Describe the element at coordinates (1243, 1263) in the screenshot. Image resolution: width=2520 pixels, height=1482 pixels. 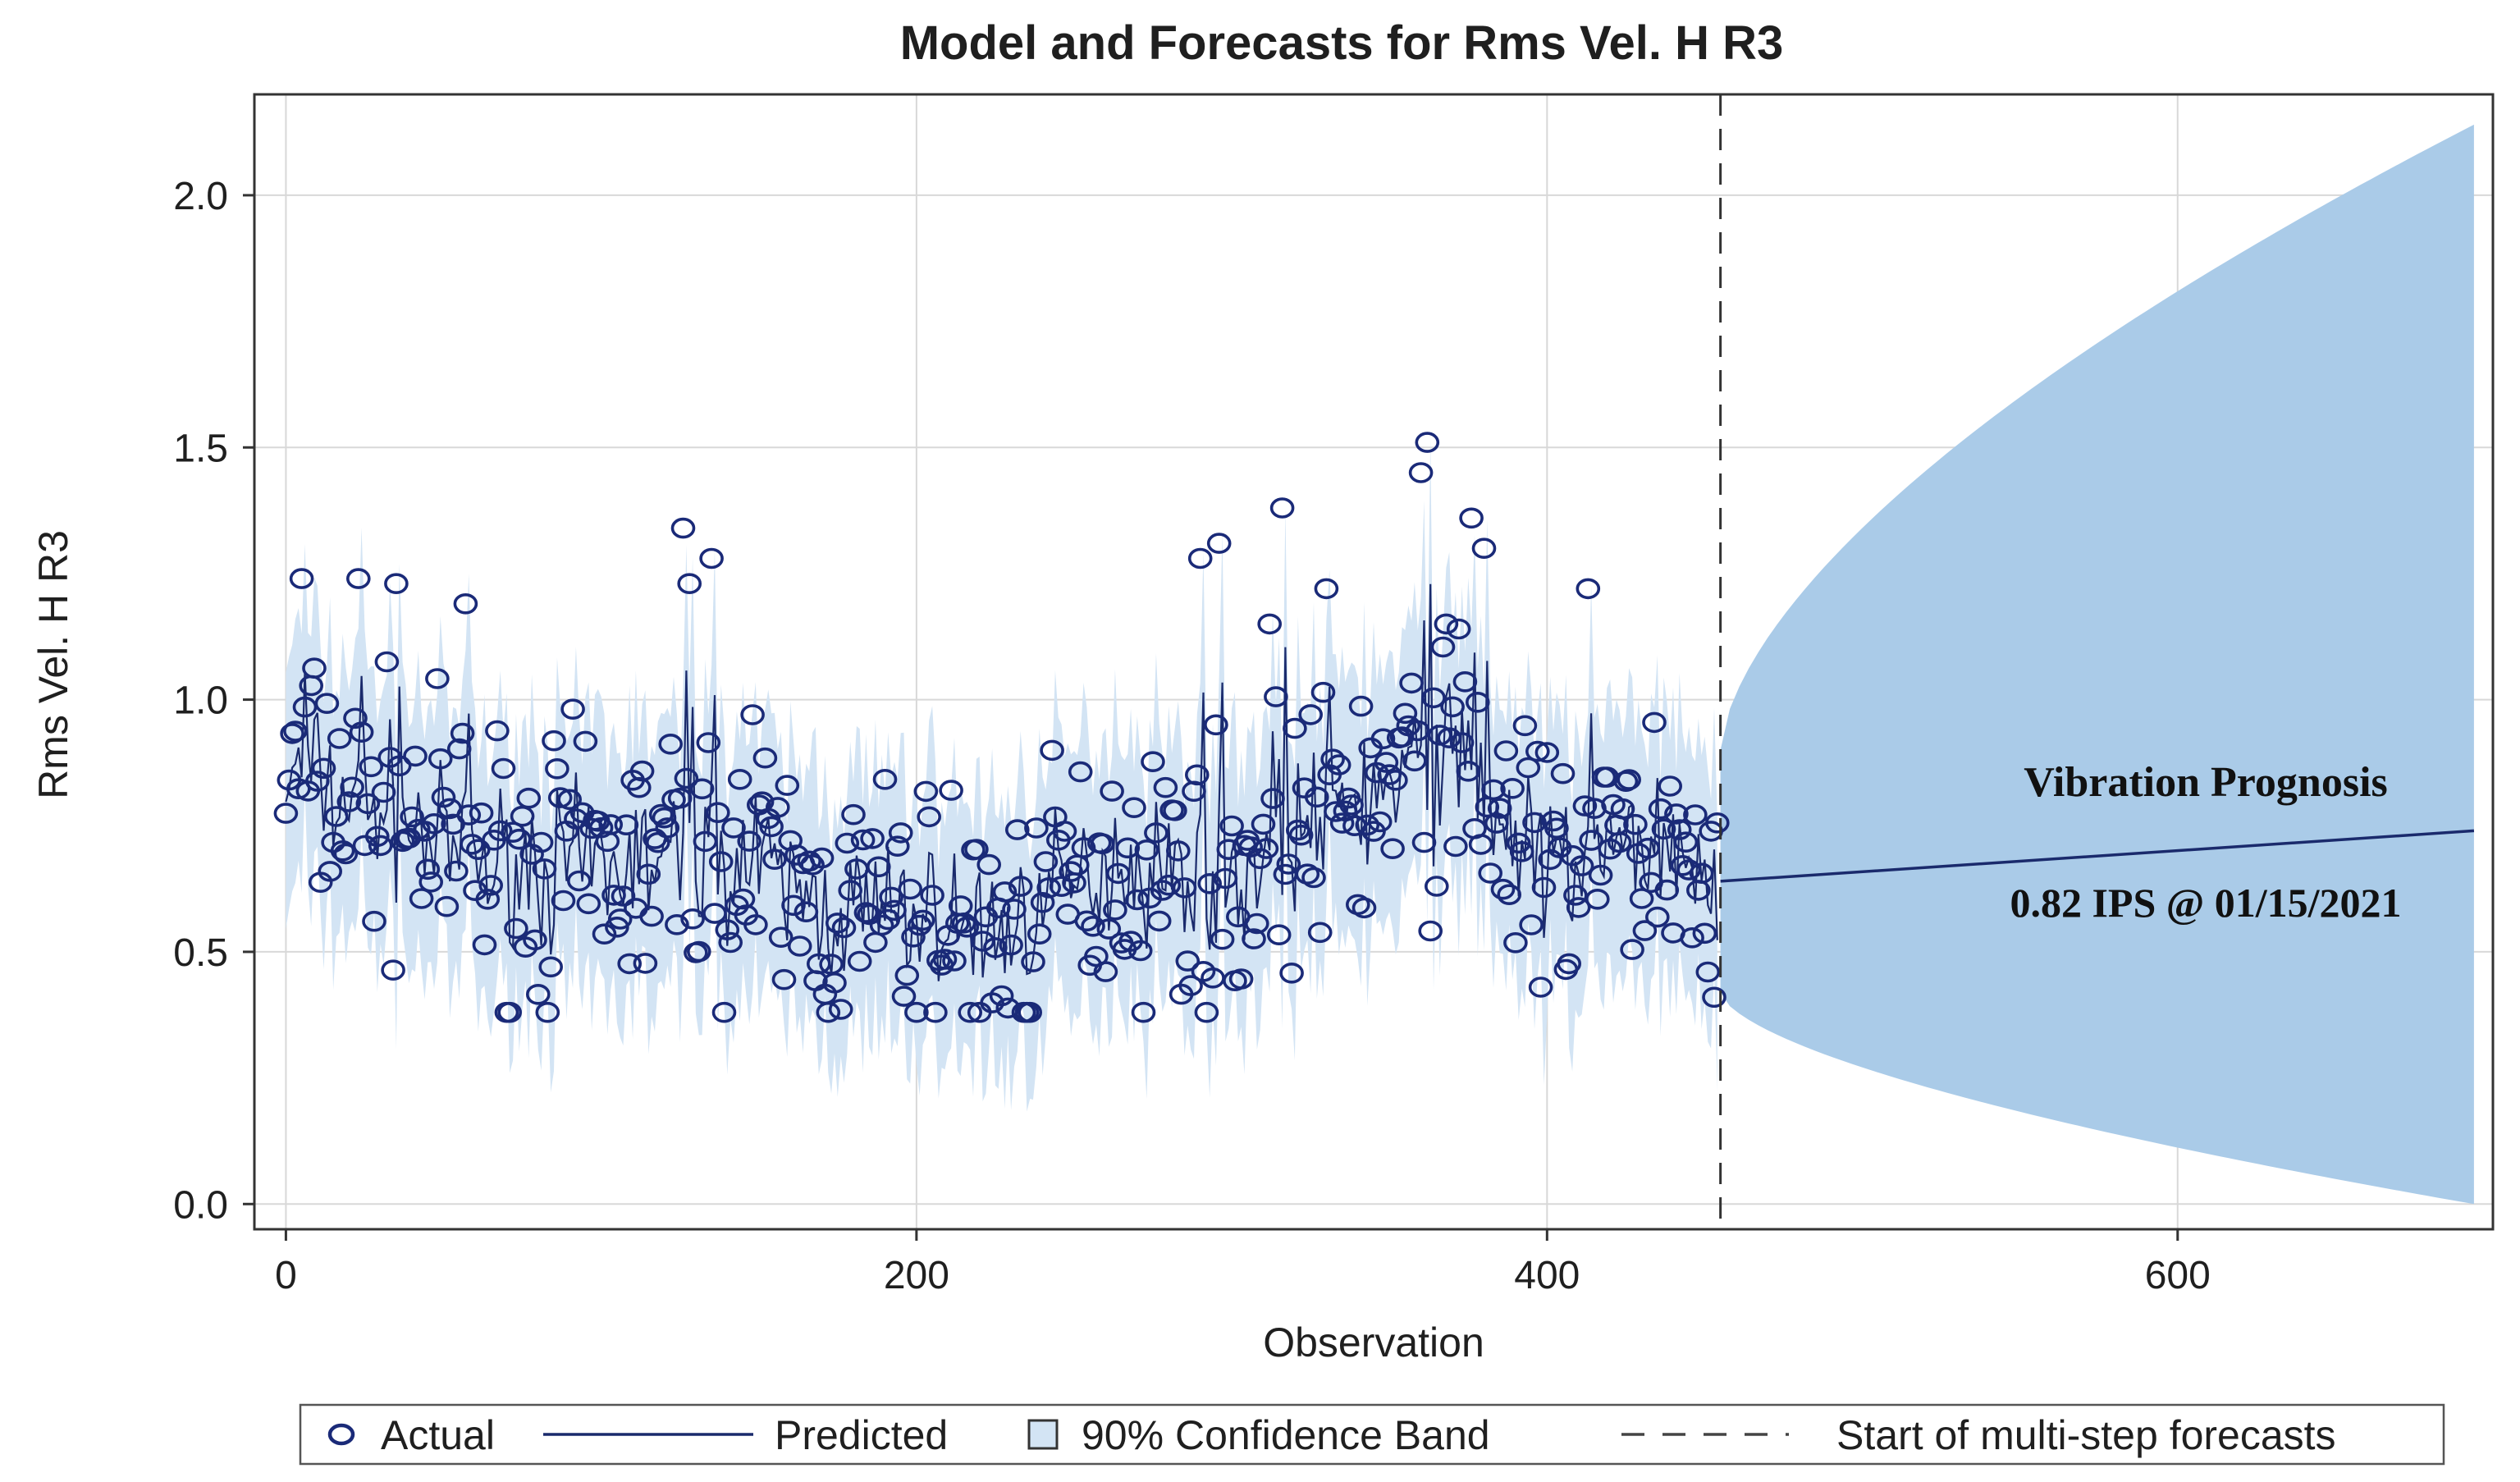
I see `x-axis-ticks: 0 200 400 600` at that location.